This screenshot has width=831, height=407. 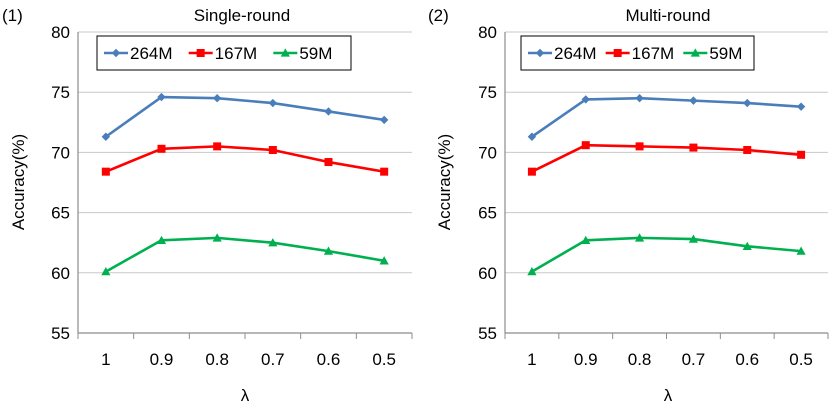 I want to click on panel-label: (1), so click(x=12, y=15).